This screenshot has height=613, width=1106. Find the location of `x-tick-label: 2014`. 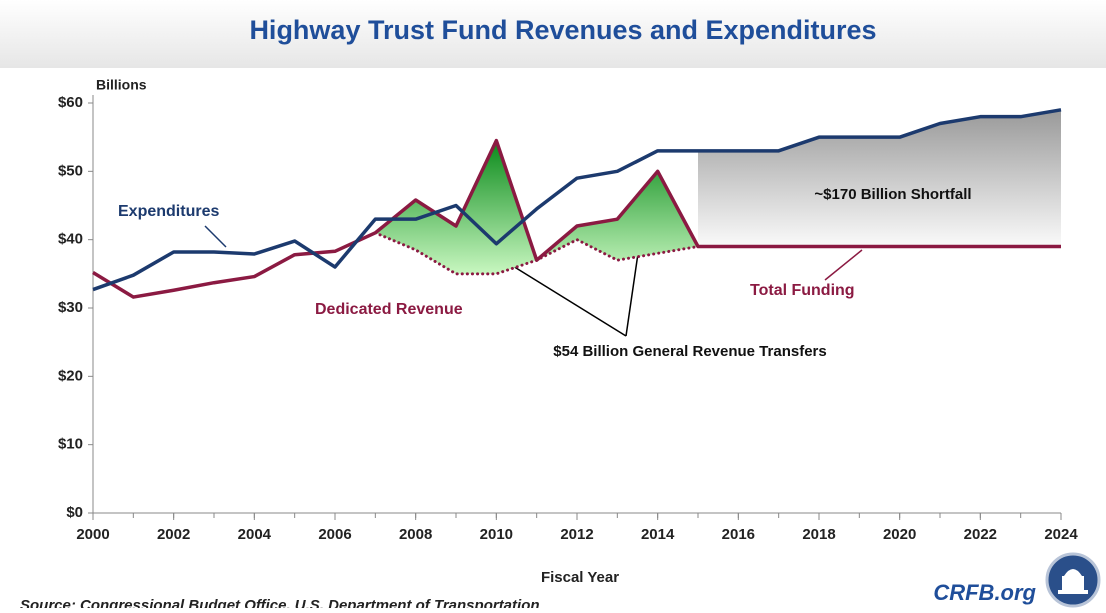

x-tick-label: 2014 is located at coordinates (658, 534).